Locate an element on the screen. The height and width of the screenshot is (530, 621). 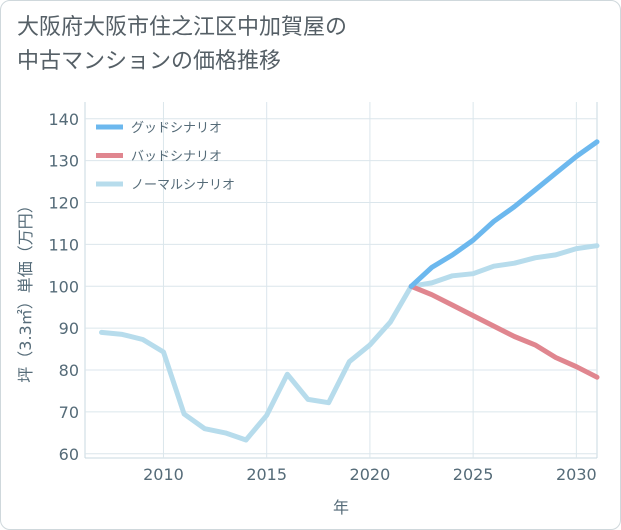
y-axis-title: 坪（3.3㎡）単価（万円） is located at coordinates (25, 289).